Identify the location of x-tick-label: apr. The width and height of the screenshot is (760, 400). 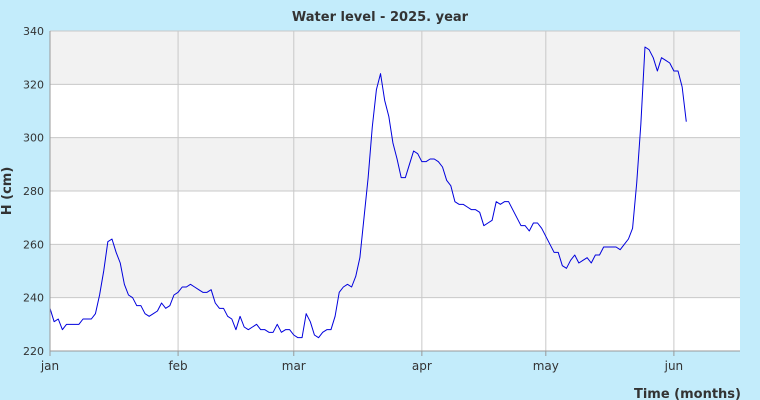
(422, 366).